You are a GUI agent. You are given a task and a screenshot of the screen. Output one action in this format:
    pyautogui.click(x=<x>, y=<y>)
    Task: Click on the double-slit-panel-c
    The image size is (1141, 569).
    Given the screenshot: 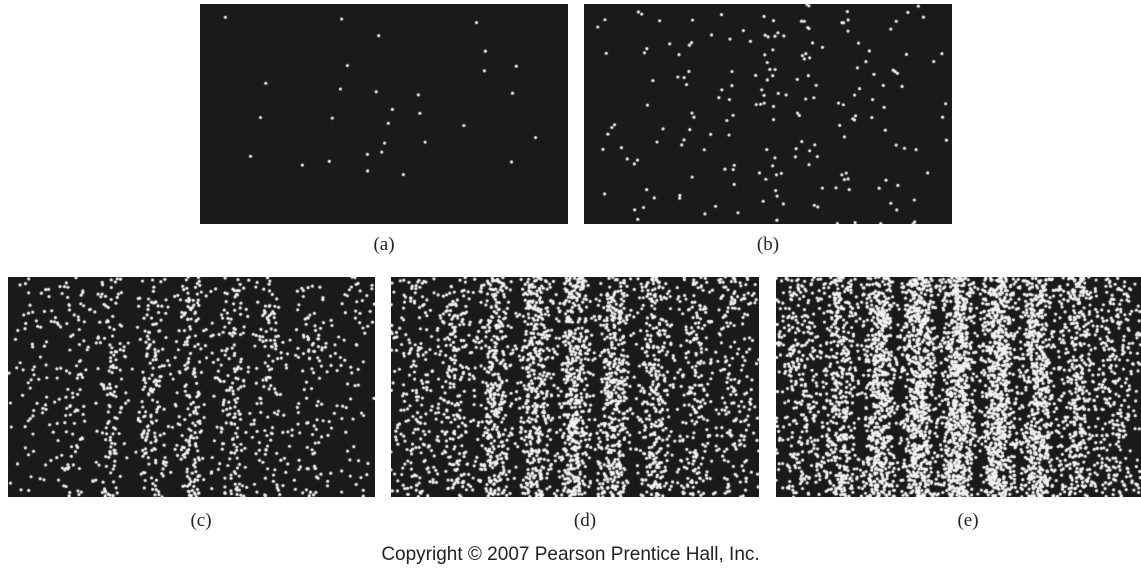 What is the action you would take?
    pyautogui.click(x=191, y=387)
    